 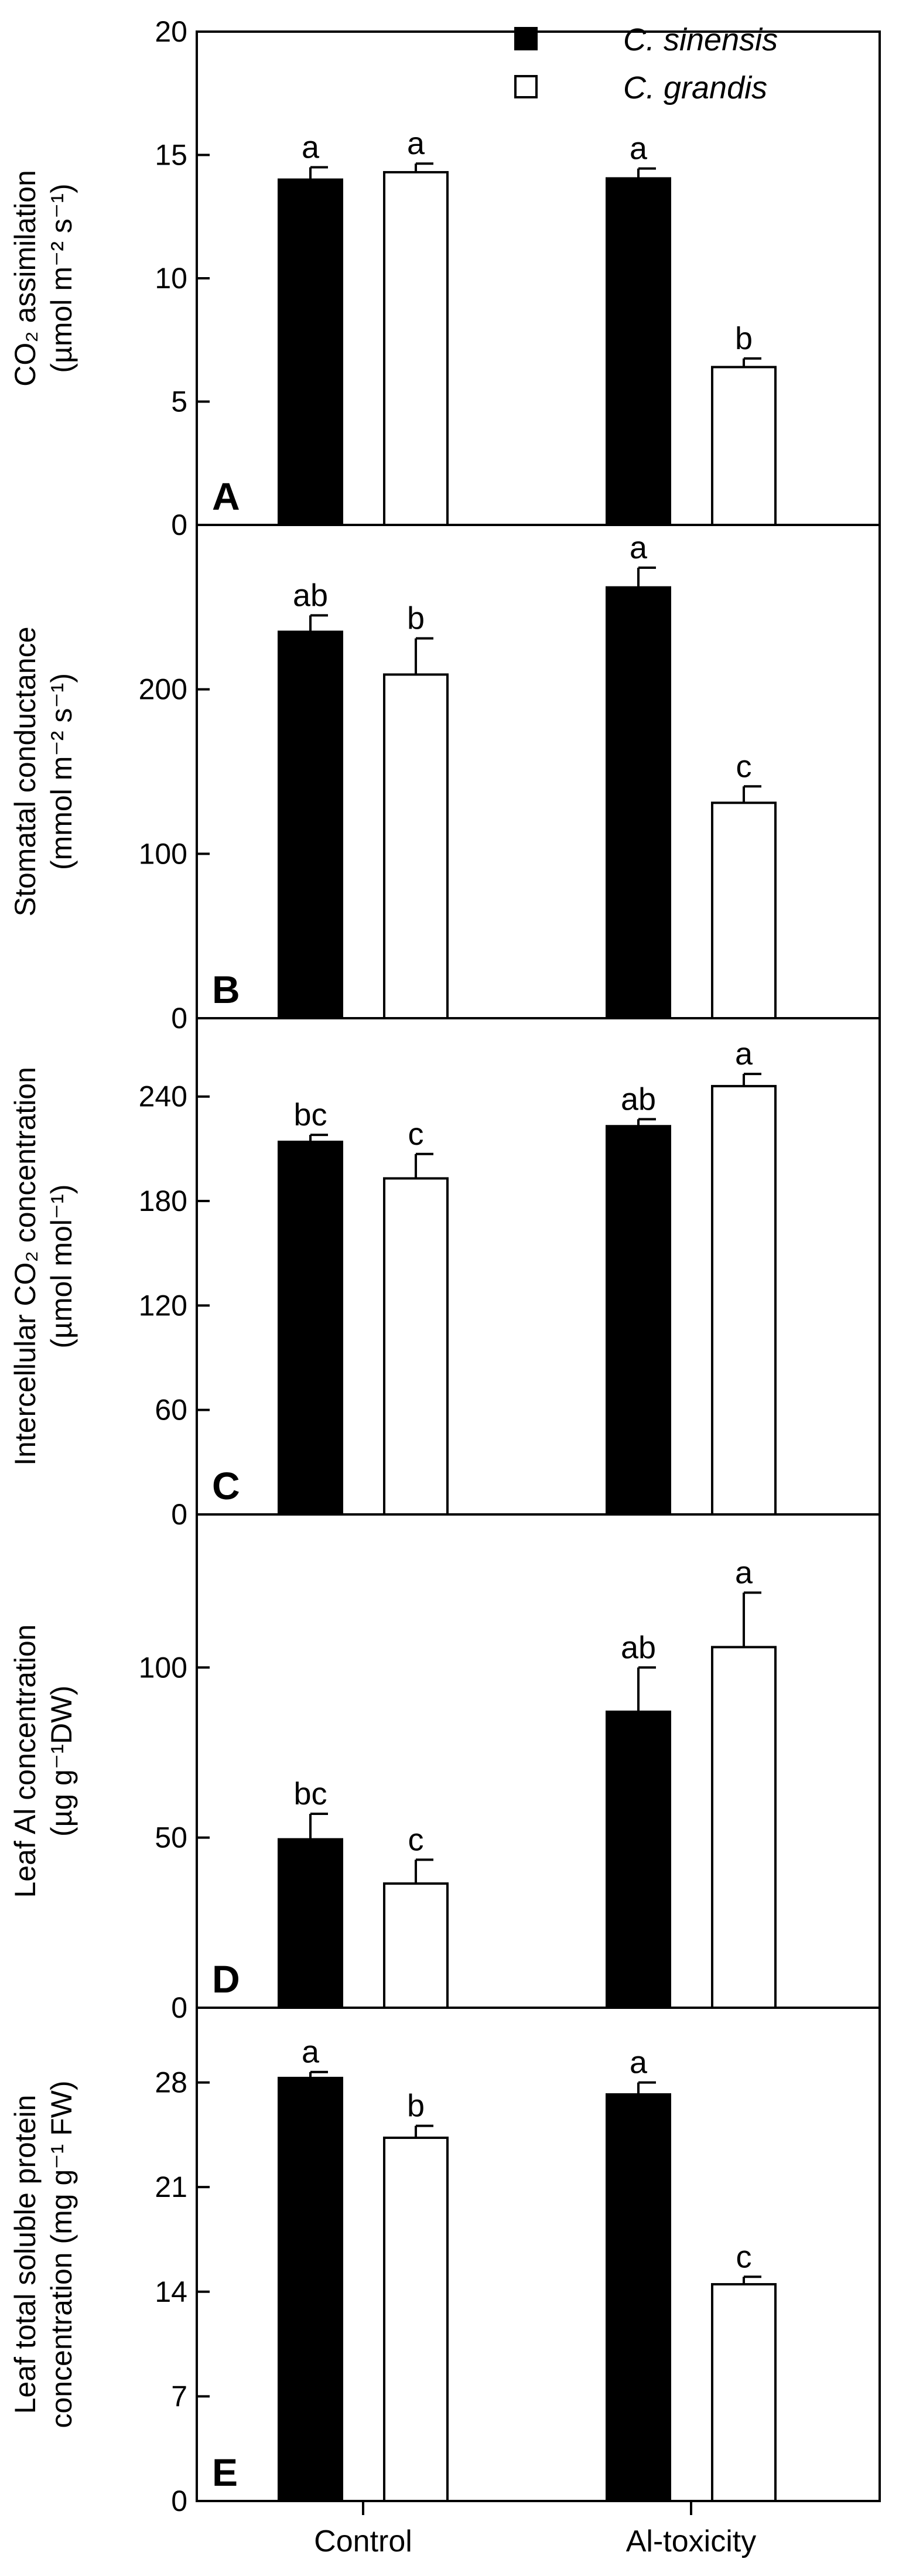 I want to click on panel-d-ylabel-line-0: Leaf Al concentration, so click(x=25, y=1761).